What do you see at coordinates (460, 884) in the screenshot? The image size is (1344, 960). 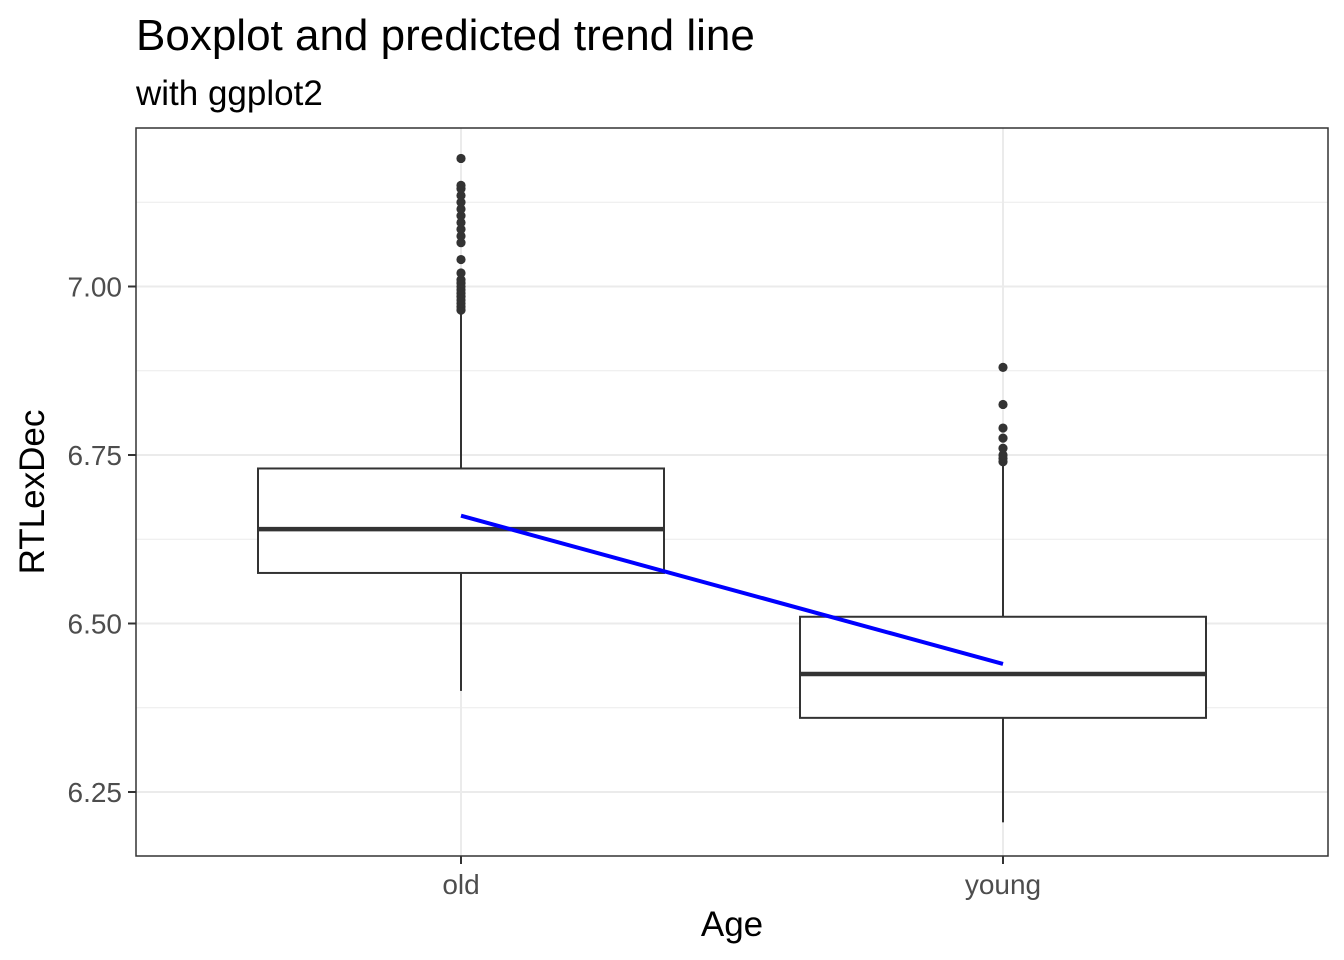 I see `x-tick-label: old` at bounding box center [460, 884].